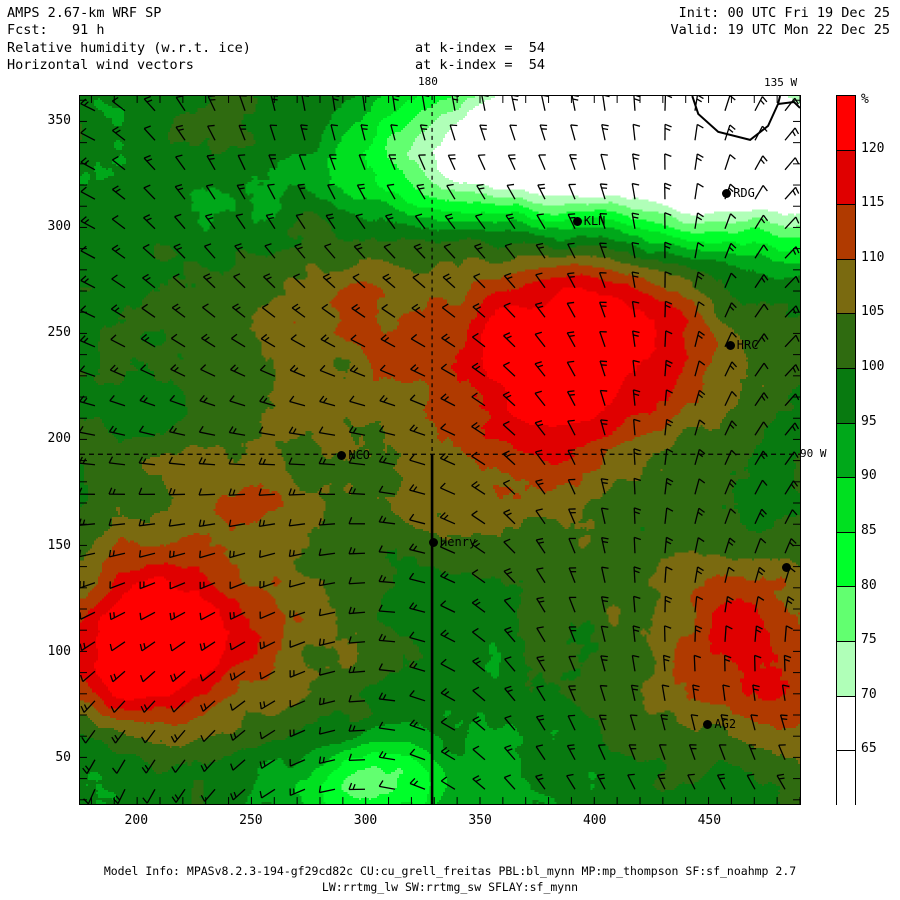 This screenshot has height=900, width=900. Describe the element at coordinates (813, 453) in the screenshot. I see `longitude-label-90w: 90 W` at that location.